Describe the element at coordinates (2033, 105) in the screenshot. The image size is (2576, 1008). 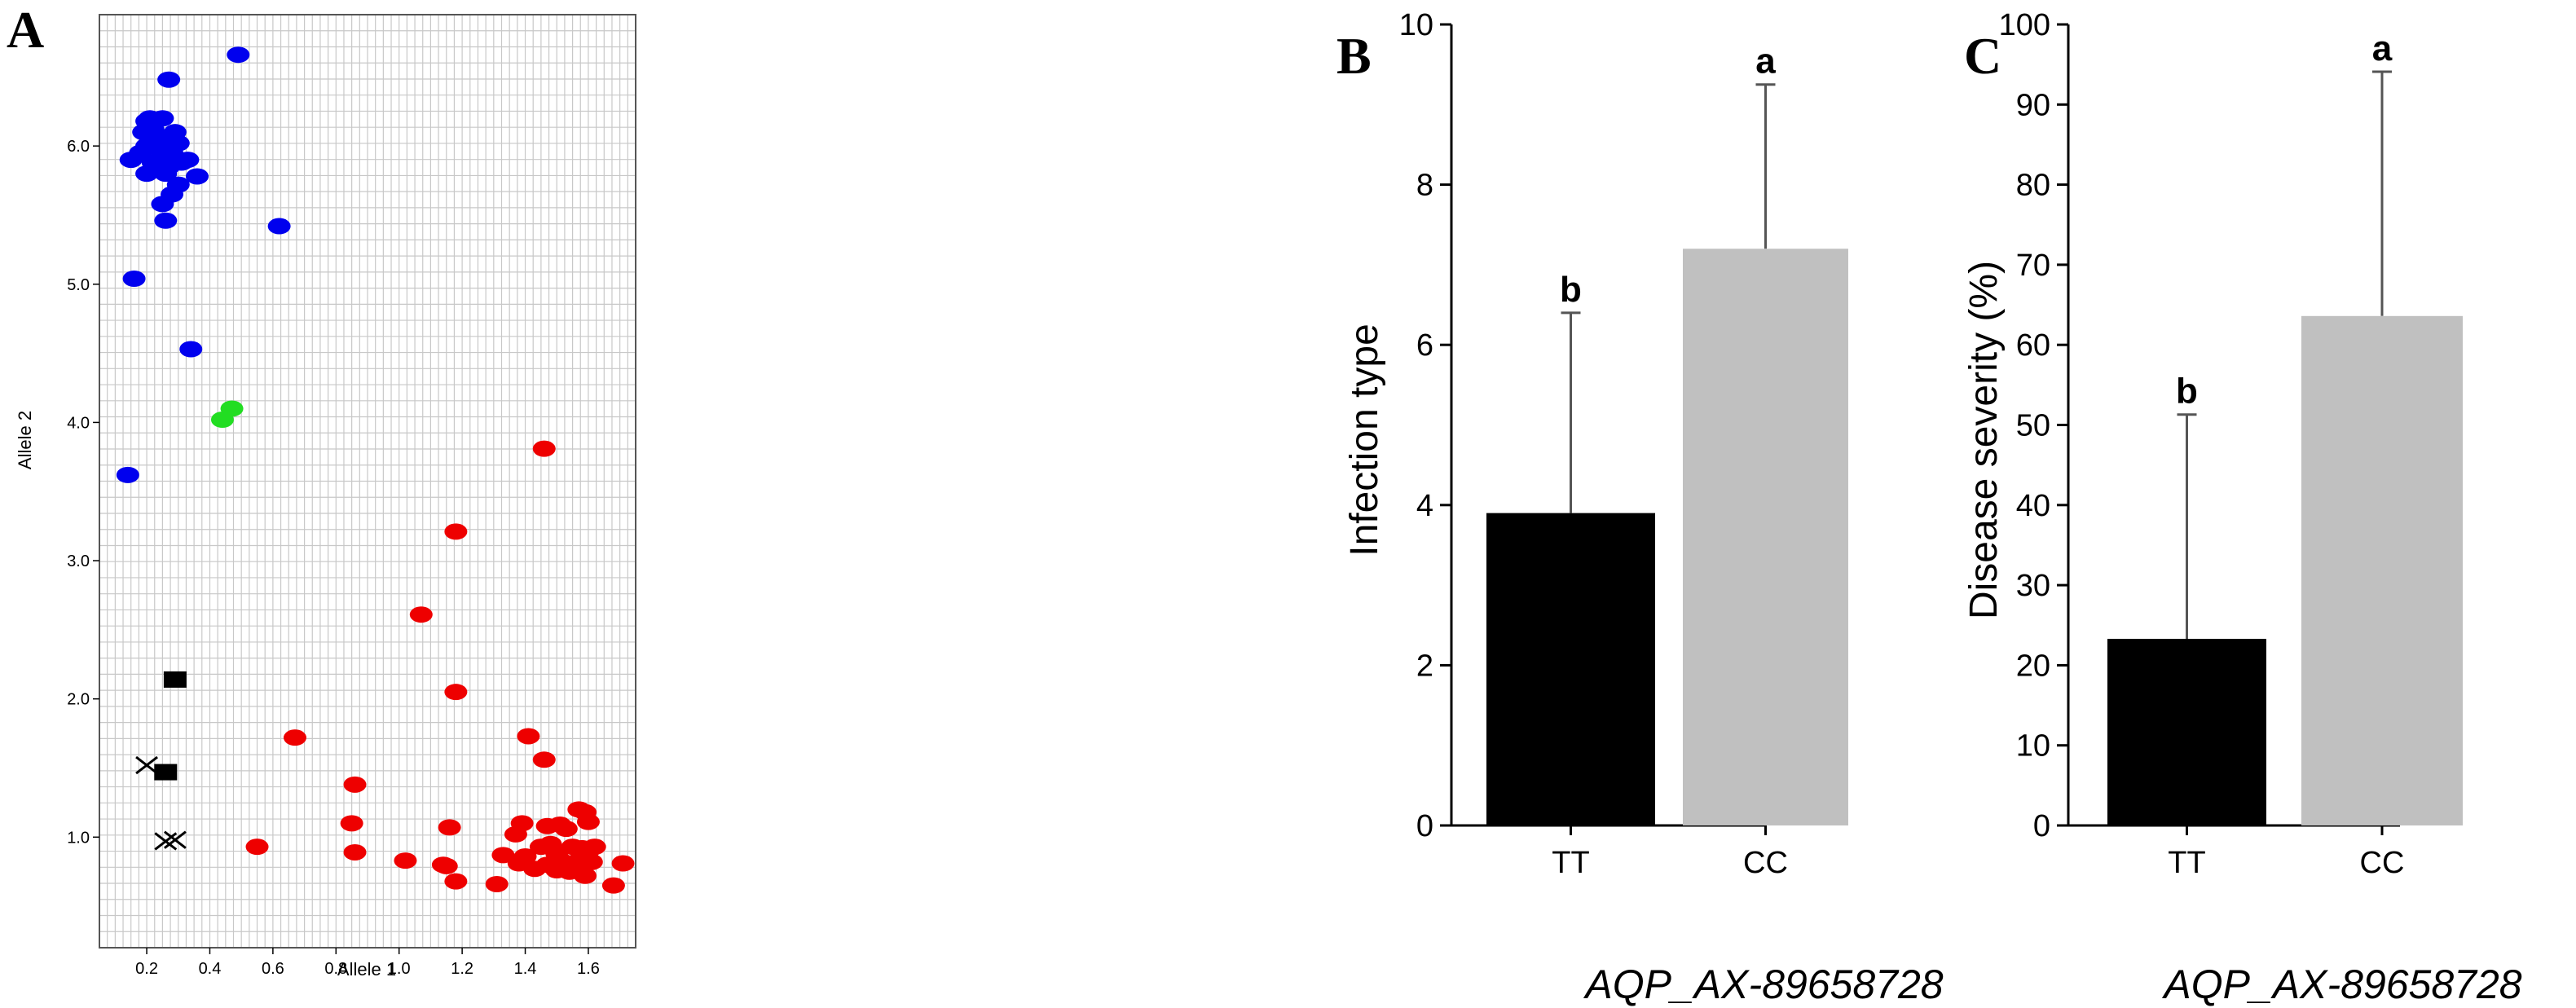
I see `bar-c-y-tick-label: 90` at that location.